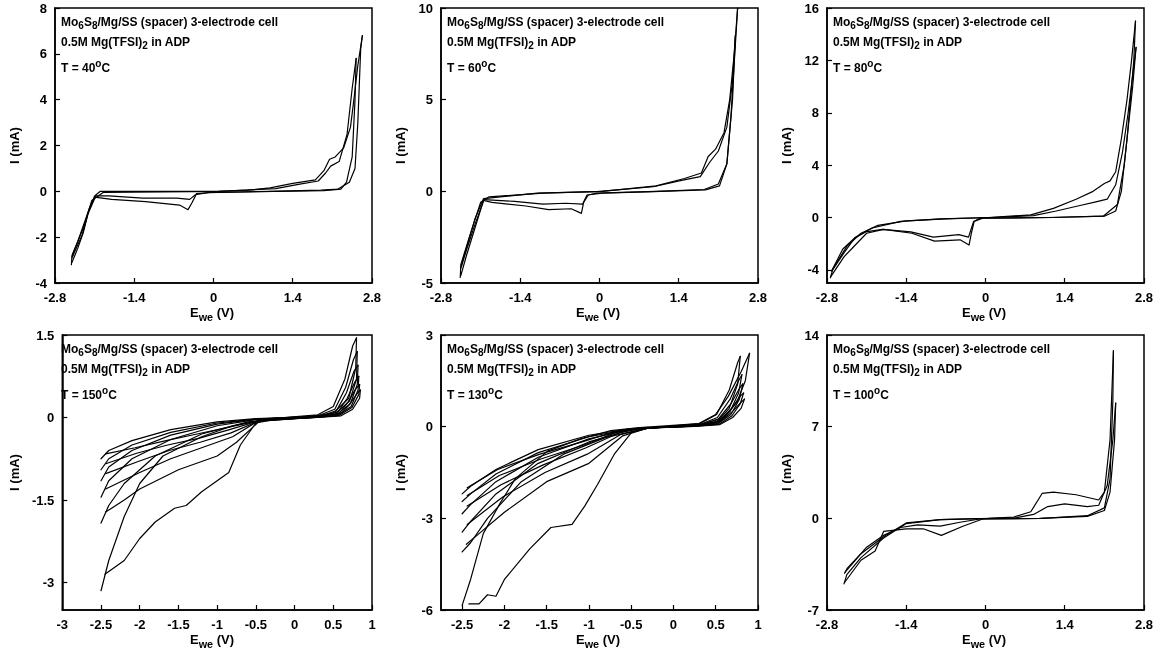 The width and height of the screenshot is (1160, 655). Describe the element at coordinates (812, 335) in the screenshot. I see `y-tick-label: 14` at that location.